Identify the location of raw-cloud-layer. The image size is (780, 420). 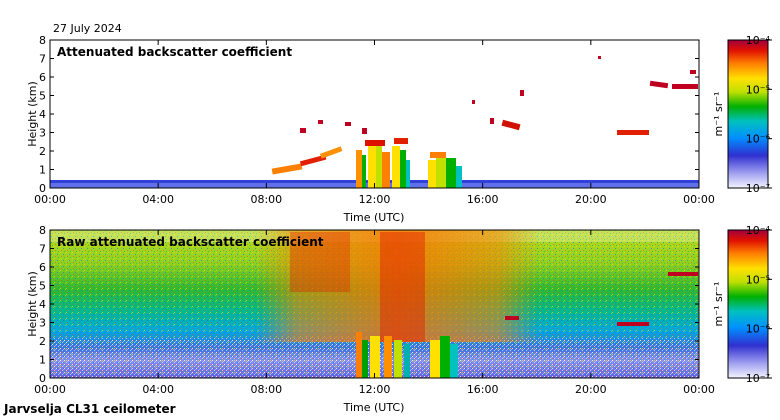
(633, 324).